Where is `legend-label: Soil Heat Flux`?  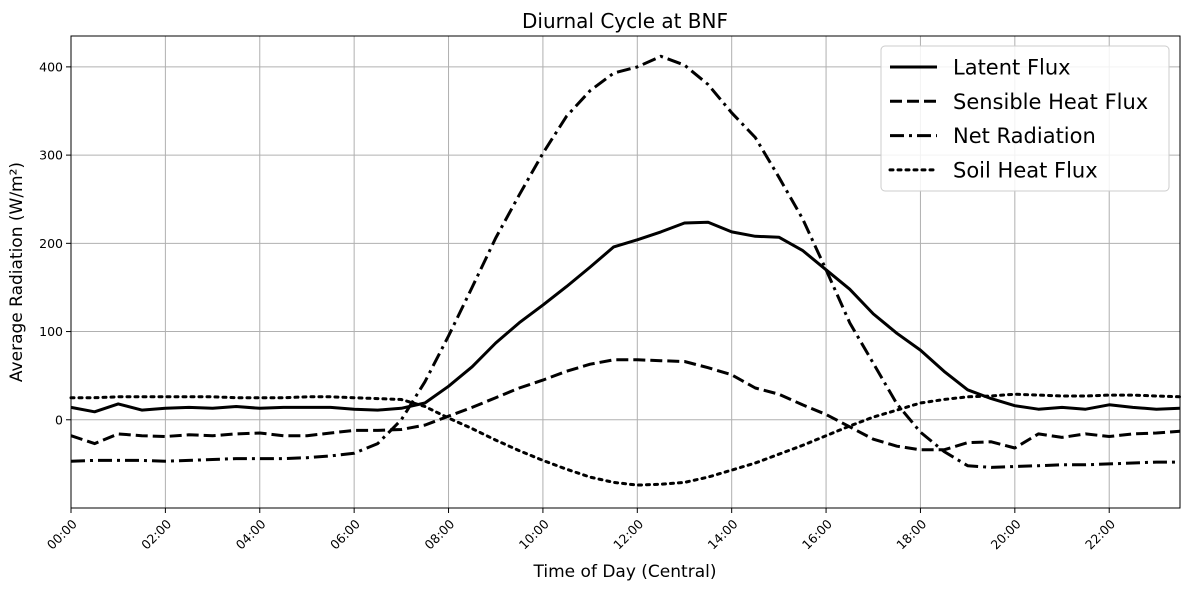
legend-label: Soil Heat Flux is located at coordinates (1025, 170).